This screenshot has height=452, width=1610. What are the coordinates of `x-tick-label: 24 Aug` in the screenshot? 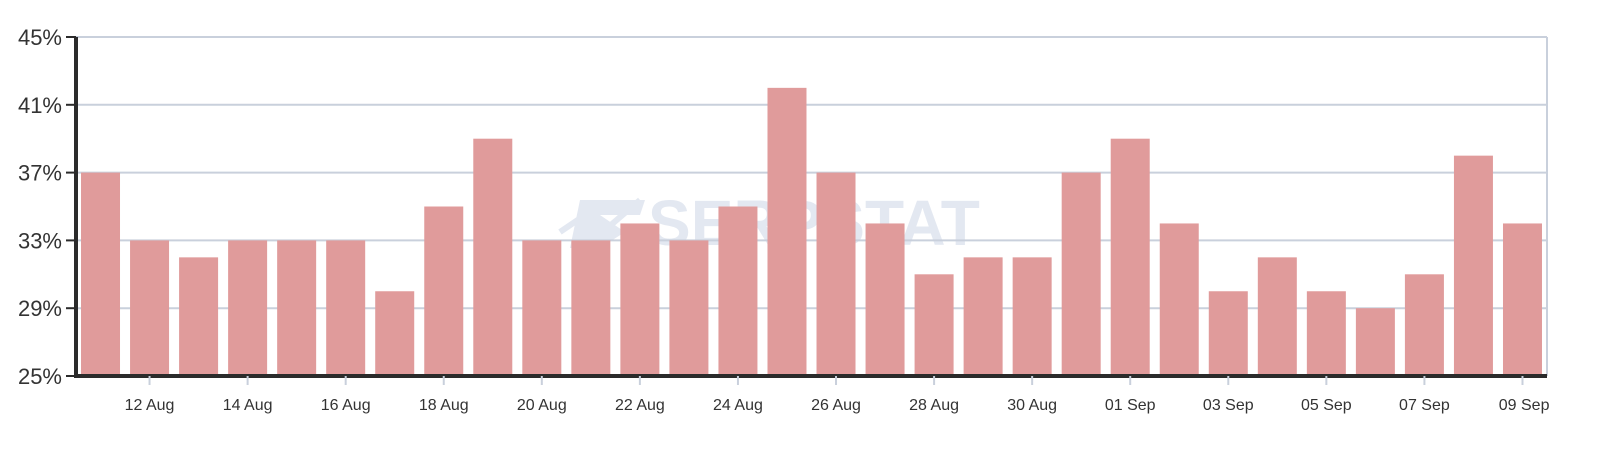 It's located at (738, 405).